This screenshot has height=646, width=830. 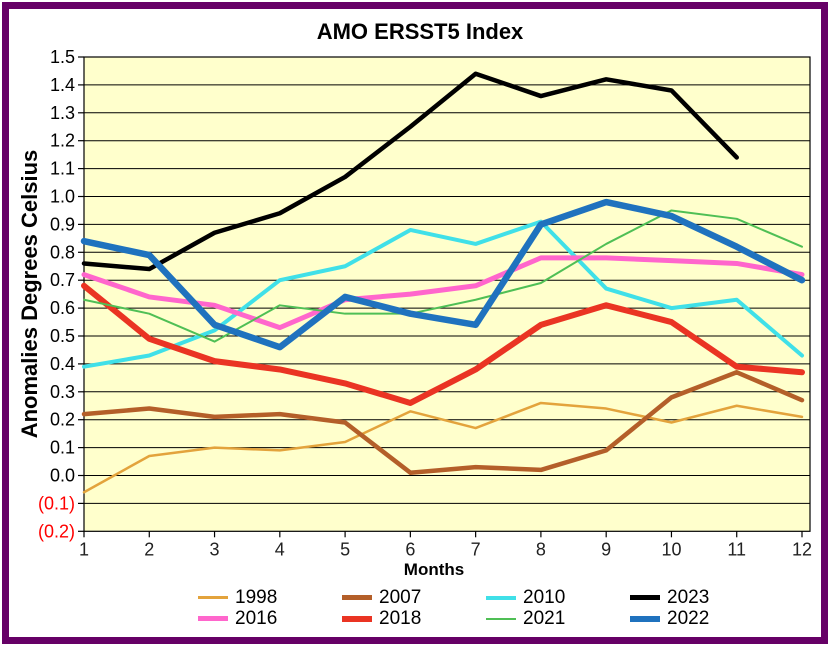 I want to click on y-tick-label: 0.9, so click(x=62, y=224).